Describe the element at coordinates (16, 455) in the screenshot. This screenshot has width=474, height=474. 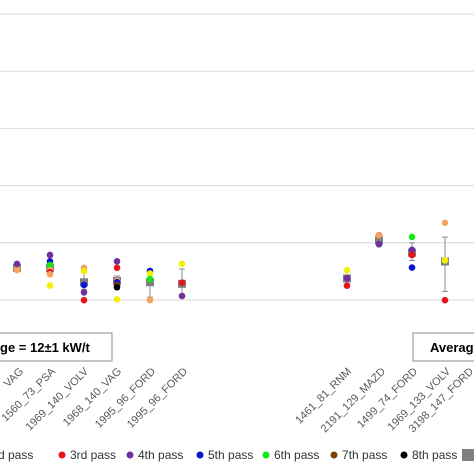
I see `legend-label: d pass` at that location.